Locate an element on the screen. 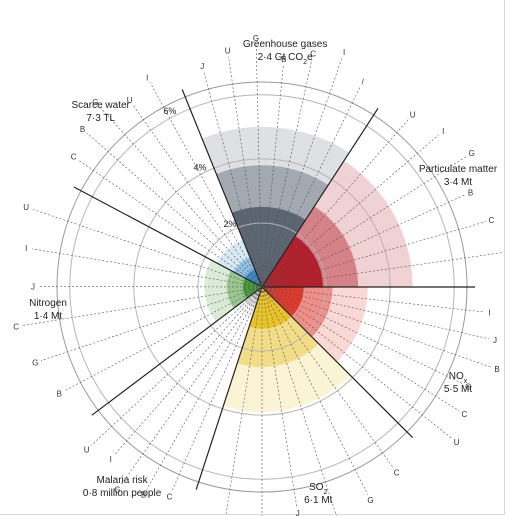  product-label-2-1: J is located at coordinates (495, 340).